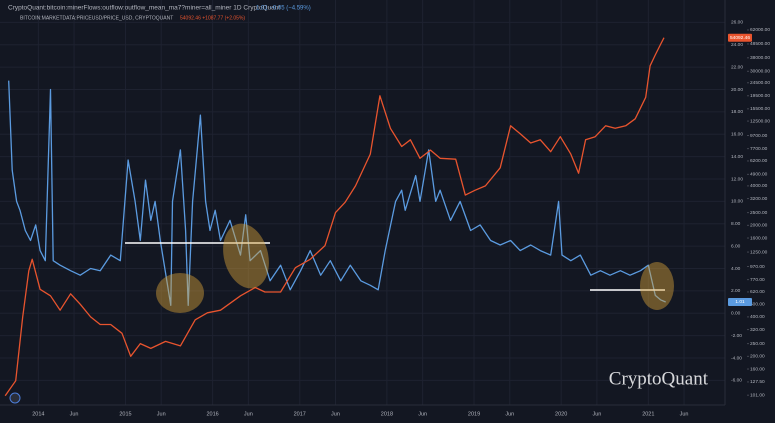 The height and width of the screenshot is (423, 775). I want to click on y2-tick-label: 770.00, so click(757, 280).